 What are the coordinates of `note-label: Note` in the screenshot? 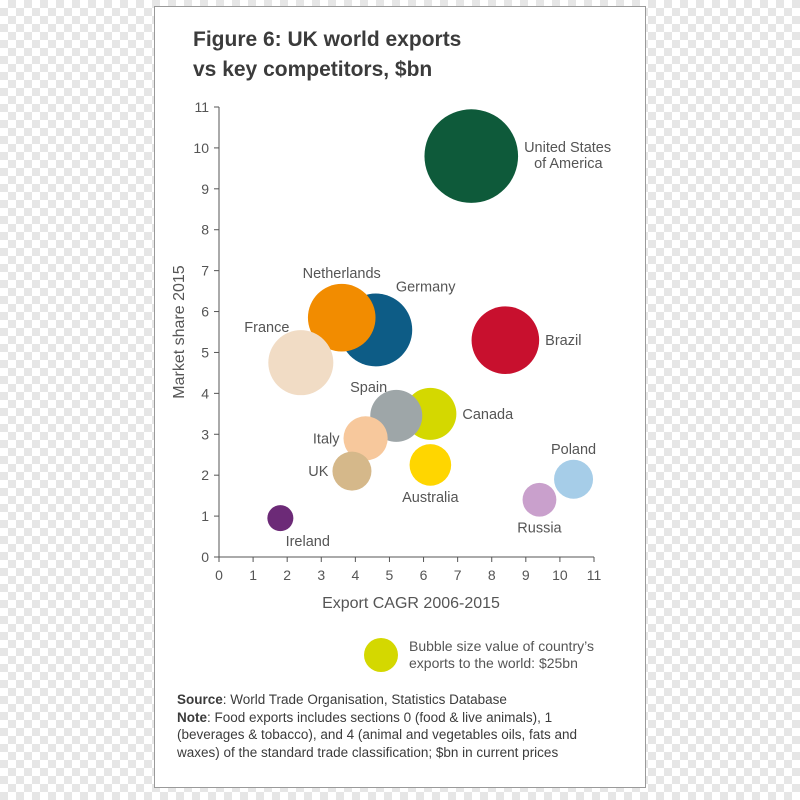 It's located at (192, 717).